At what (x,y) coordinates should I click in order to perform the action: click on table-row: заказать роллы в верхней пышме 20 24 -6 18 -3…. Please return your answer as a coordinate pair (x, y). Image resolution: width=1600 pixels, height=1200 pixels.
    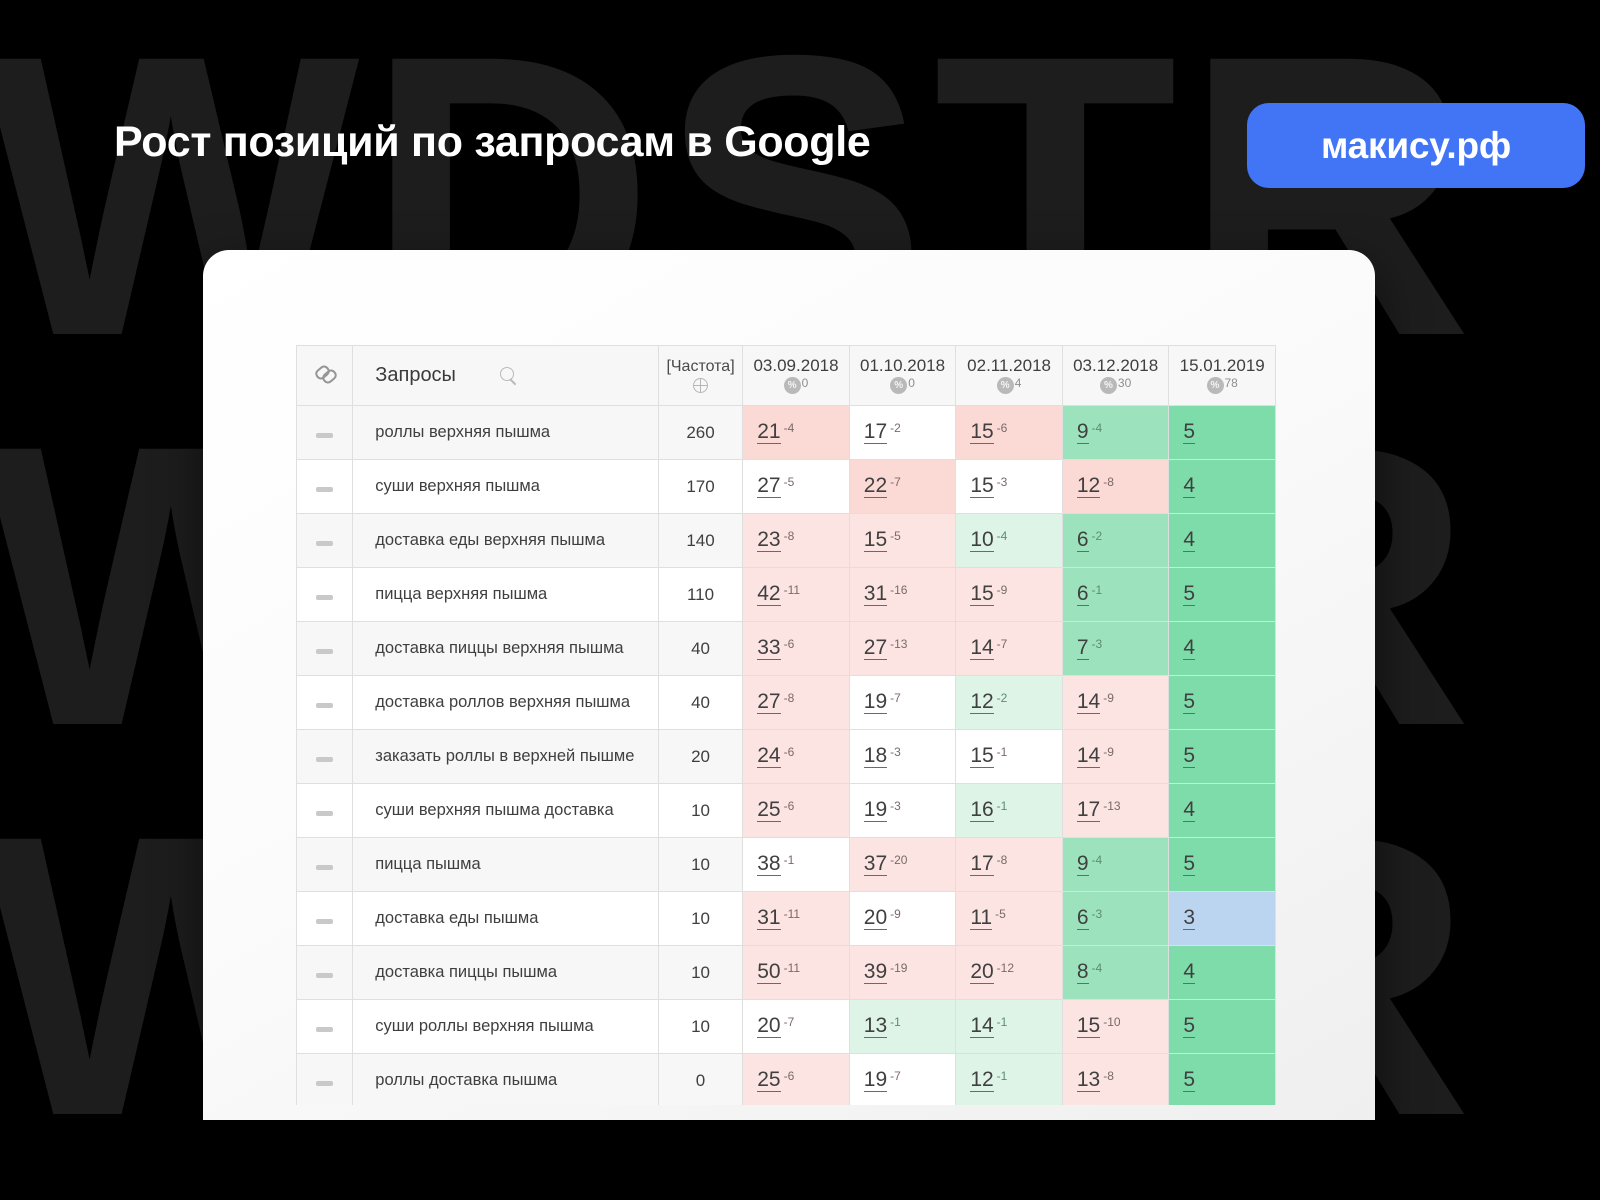
    Looking at the image, I should click on (786, 756).